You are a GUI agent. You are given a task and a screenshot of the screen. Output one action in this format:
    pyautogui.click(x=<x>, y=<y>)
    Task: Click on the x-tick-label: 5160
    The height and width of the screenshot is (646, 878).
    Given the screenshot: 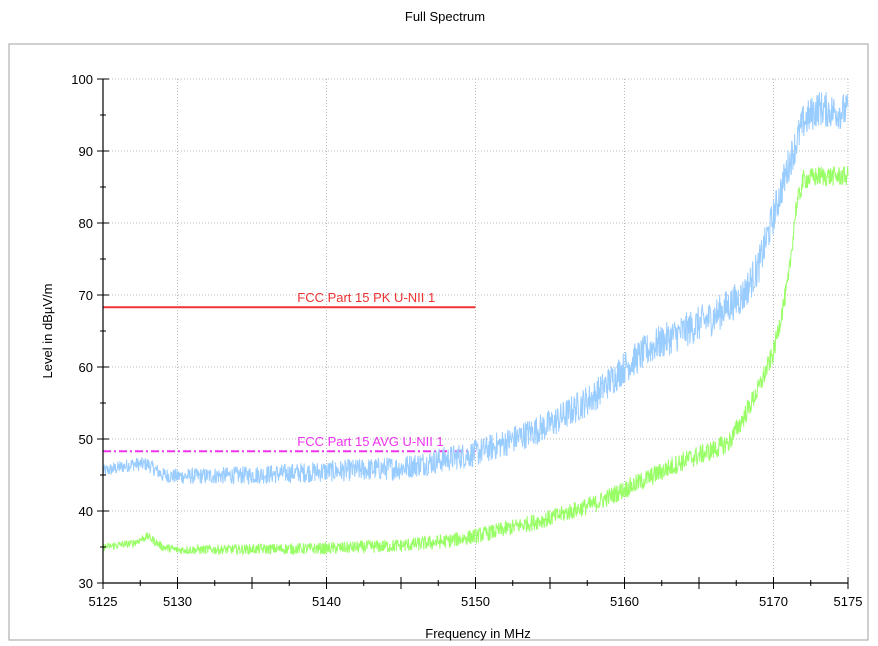 What is the action you would take?
    pyautogui.click(x=624, y=601)
    